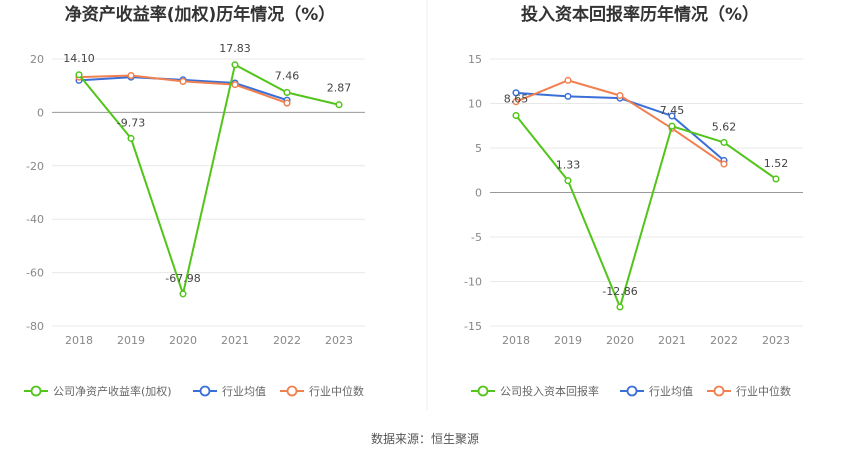 Image resolution: width=850 pixels, height=459 pixels. Describe the element at coordinates (724, 126) in the screenshot. I see `roic-data-label: 5.62` at that location.